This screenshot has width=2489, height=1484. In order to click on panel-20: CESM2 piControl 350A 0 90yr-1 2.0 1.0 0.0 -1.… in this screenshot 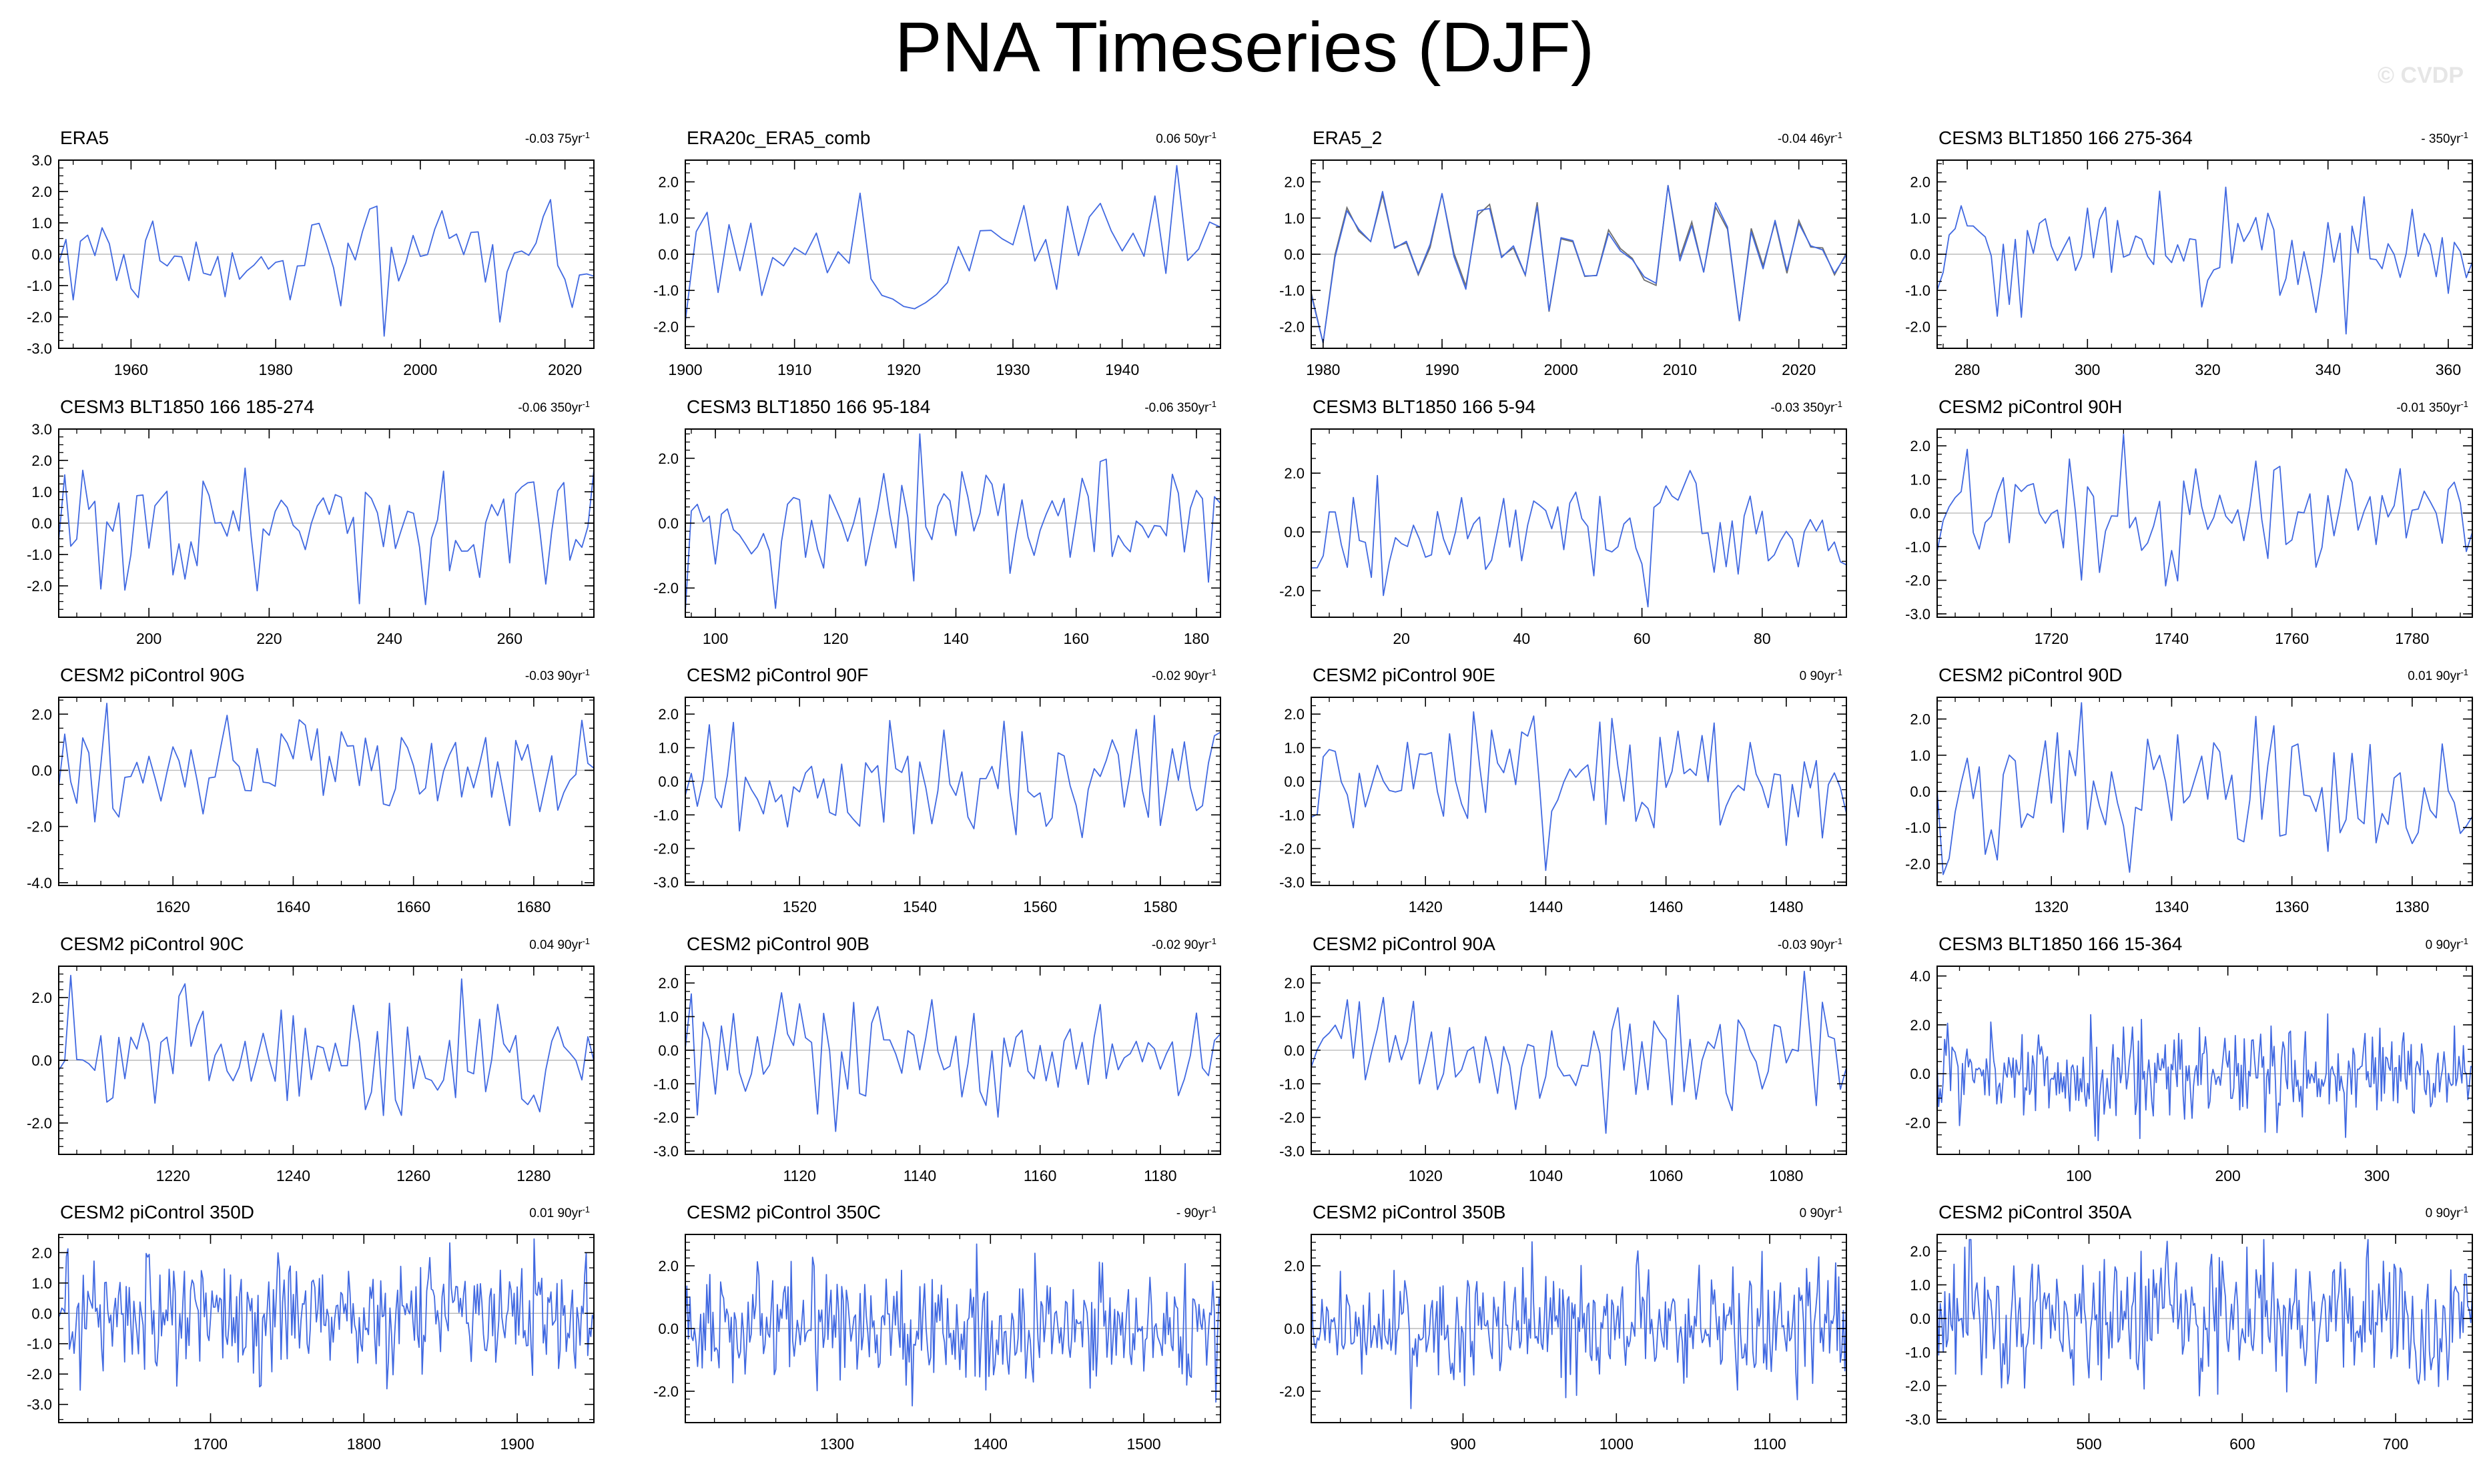, I will do `click(2189, 1327)`.